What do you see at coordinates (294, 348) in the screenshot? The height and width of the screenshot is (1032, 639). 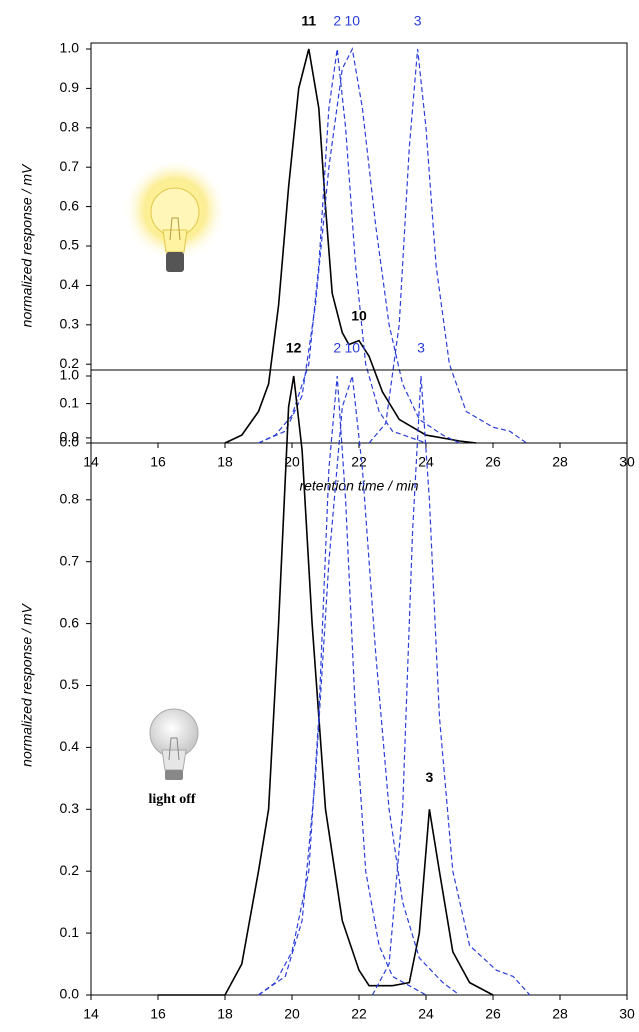 I see `peak-label: 12` at bounding box center [294, 348].